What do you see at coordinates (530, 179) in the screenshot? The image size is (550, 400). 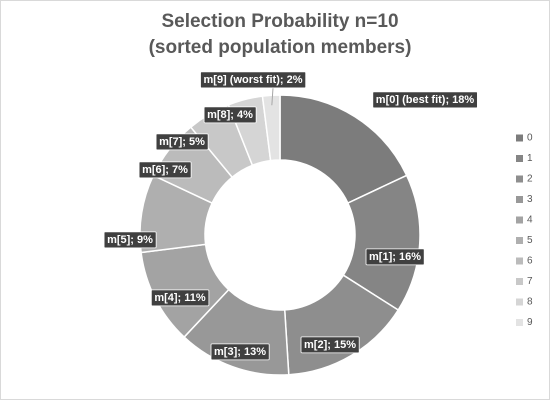 I see `legend-label: 2` at bounding box center [530, 179].